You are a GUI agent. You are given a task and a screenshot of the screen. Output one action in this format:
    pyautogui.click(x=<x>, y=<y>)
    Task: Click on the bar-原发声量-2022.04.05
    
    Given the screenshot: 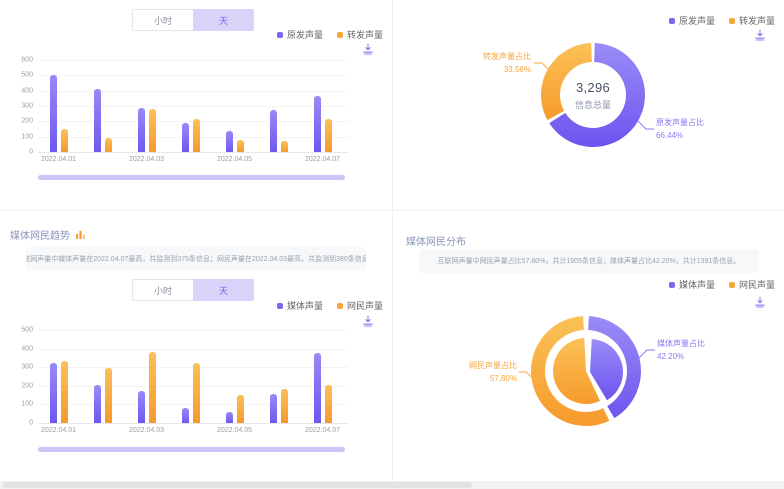 What is the action you would take?
    pyautogui.click(x=229, y=141)
    